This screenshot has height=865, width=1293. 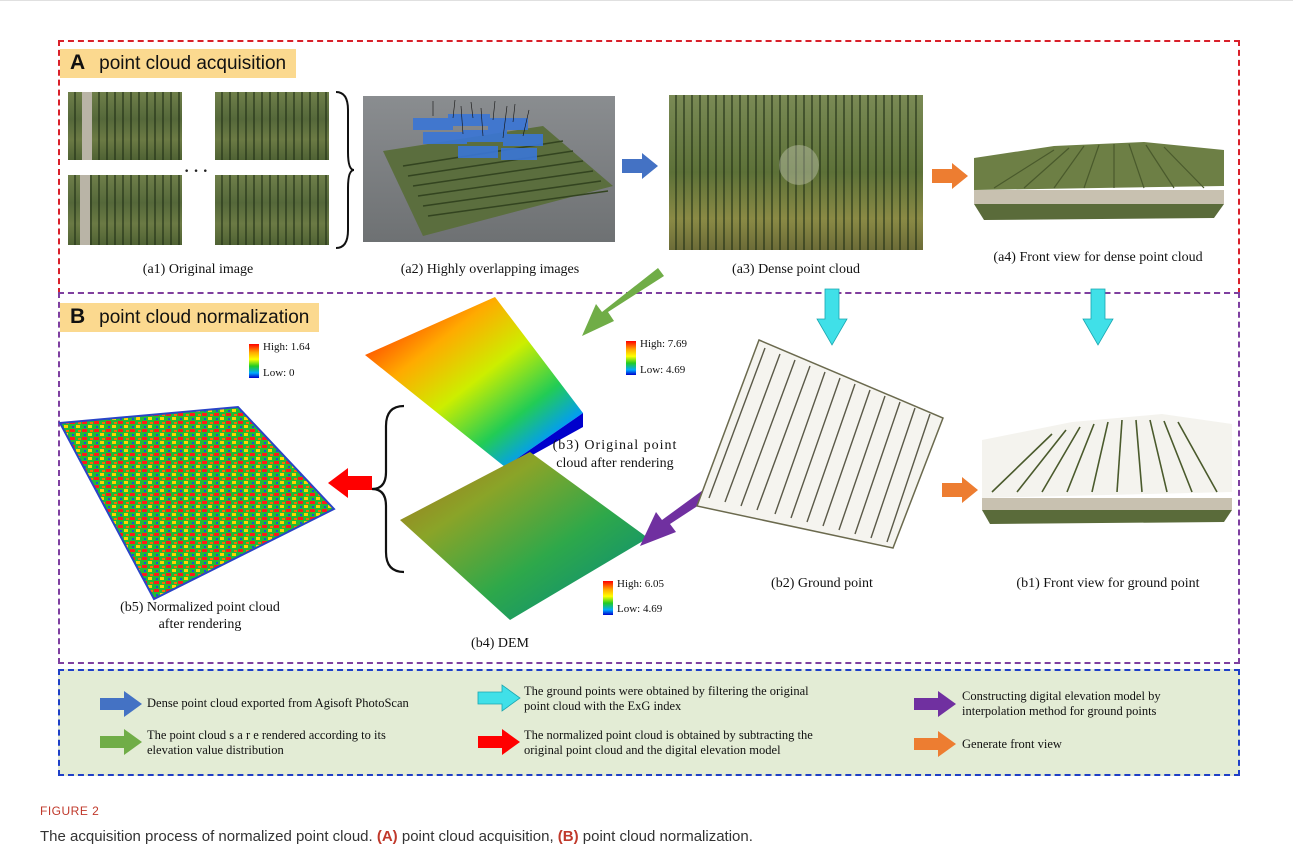 I want to click on legend-green-arrow-icon, so click(x=121, y=742).